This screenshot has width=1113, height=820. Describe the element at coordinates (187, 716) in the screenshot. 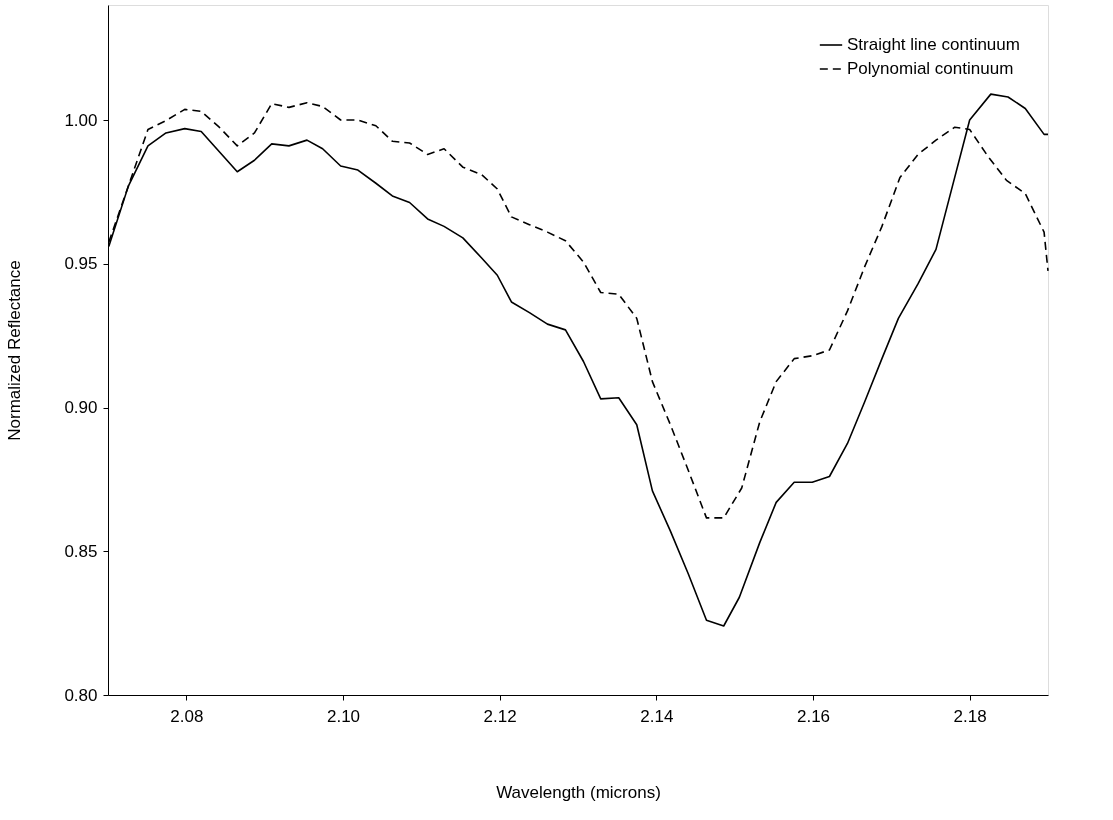

I see `x-tick-label: 2.08` at that location.